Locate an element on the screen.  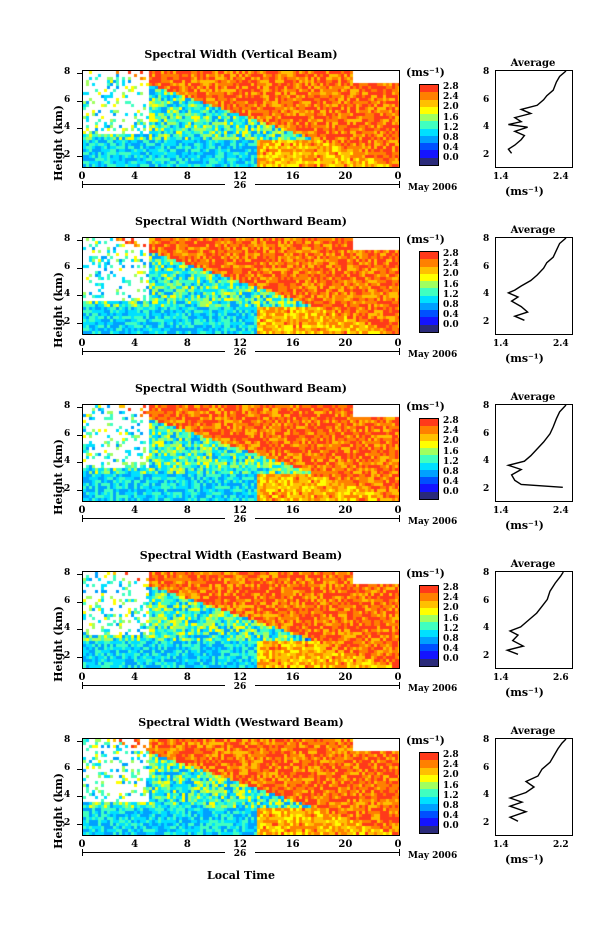
average-title: Average is located at coordinates (533, 731).